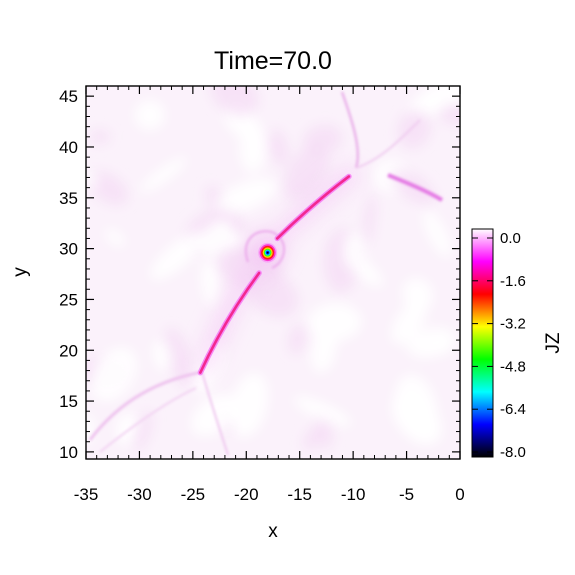 The image size is (575, 575). Describe the element at coordinates (68, 198) in the screenshot. I see `y-tick-label: 35` at that location.